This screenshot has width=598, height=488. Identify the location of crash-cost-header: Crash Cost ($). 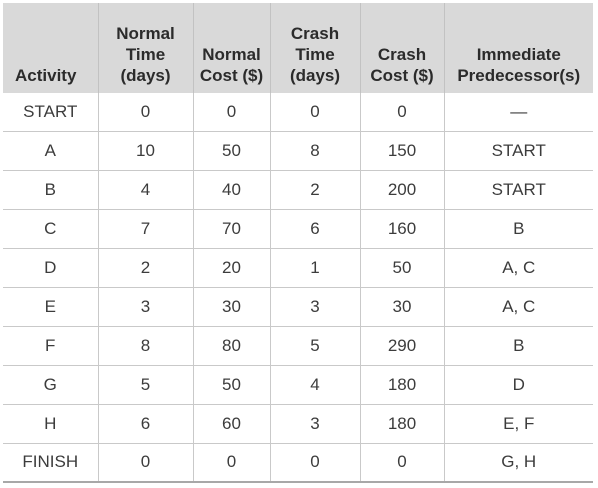
(402, 48).